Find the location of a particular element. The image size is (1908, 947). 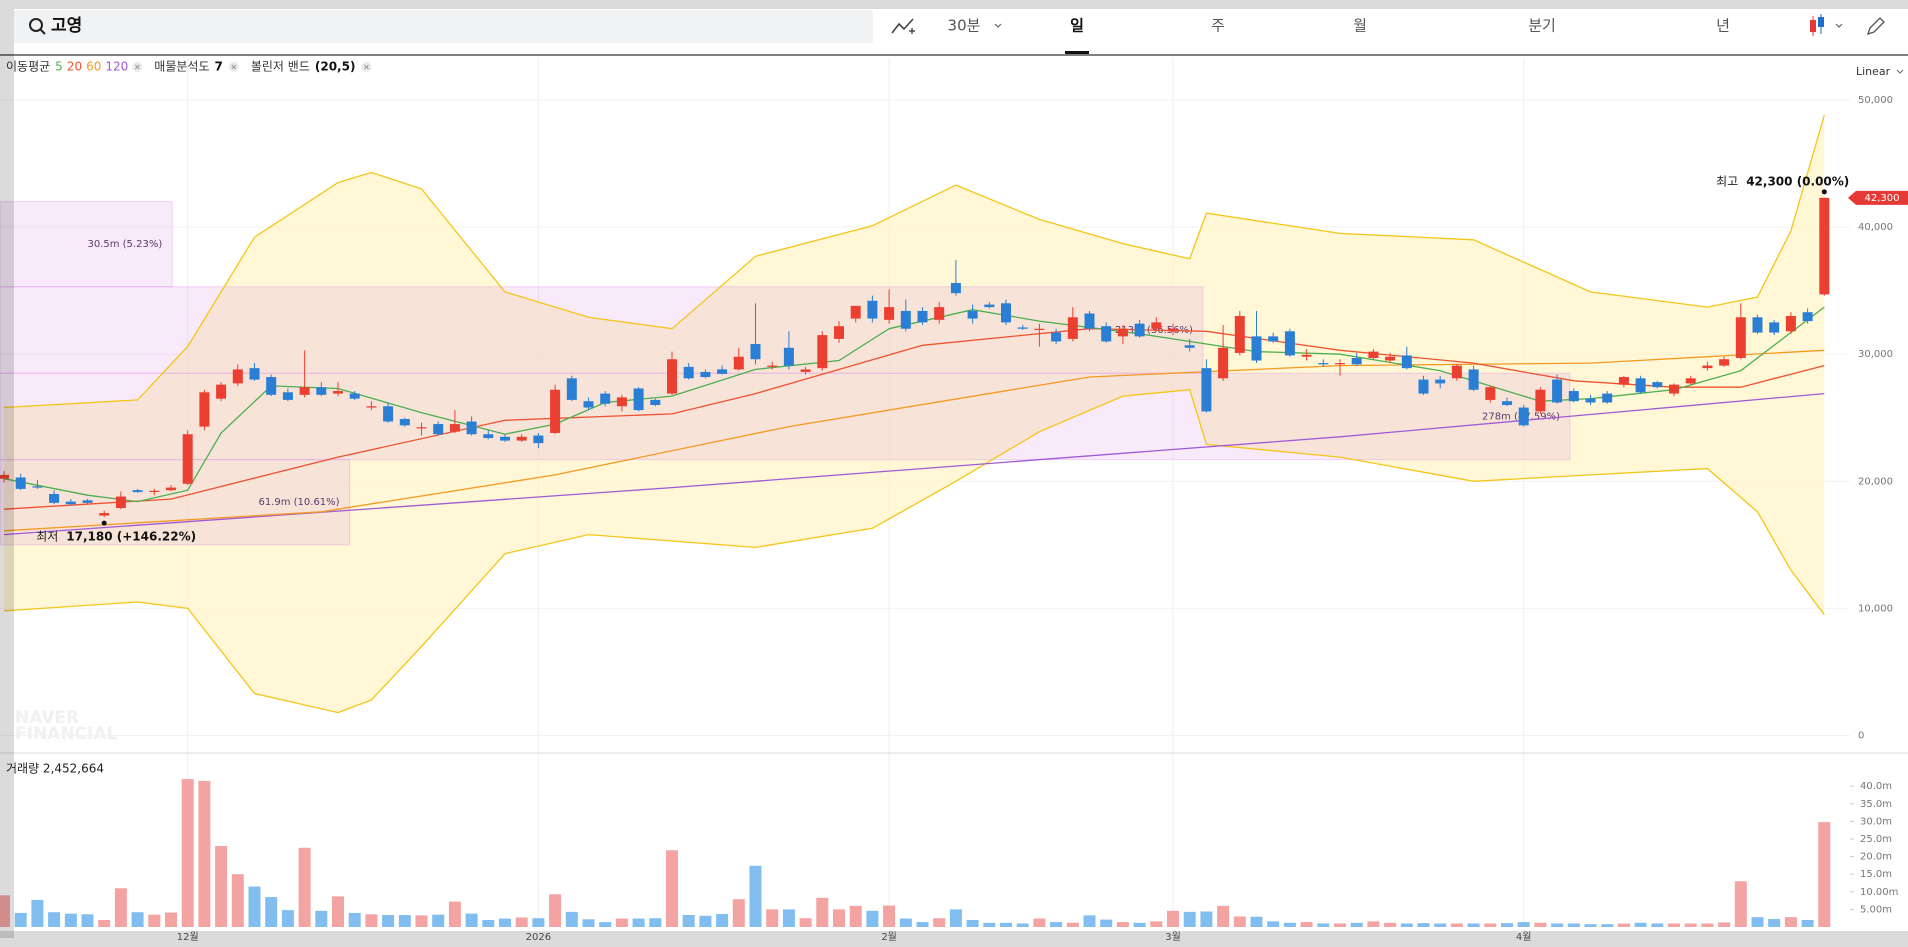

interval-tab: 일 is located at coordinates (1077, 26).